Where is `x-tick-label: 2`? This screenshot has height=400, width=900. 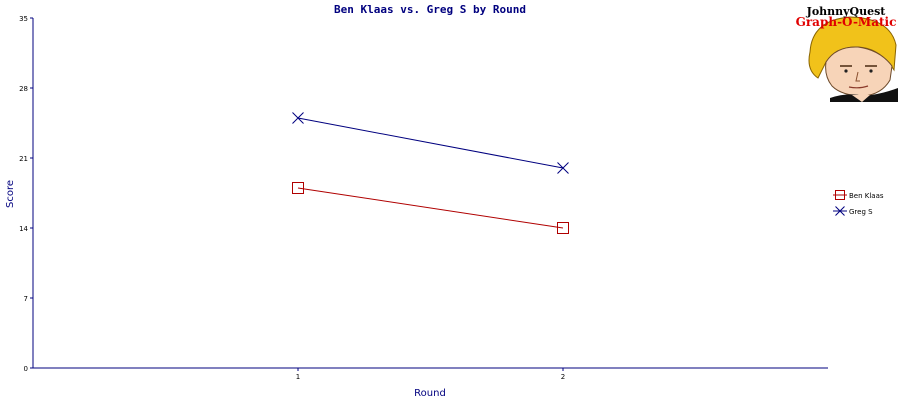 x-tick-label: 2 is located at coordinates (563, 377).